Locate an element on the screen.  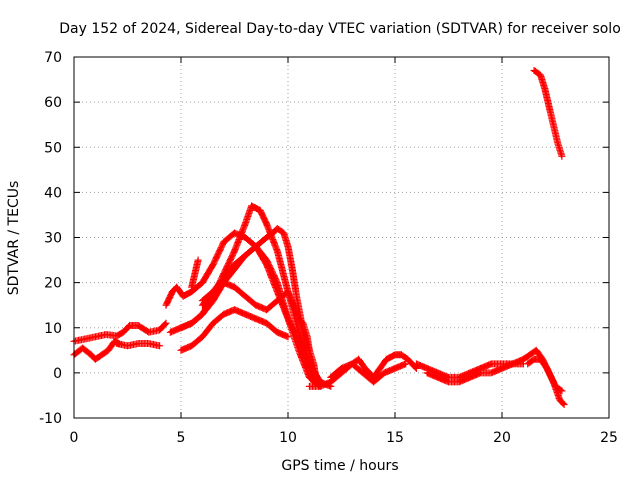
x-tick-label: 0 is located at coordinates (74, 438).